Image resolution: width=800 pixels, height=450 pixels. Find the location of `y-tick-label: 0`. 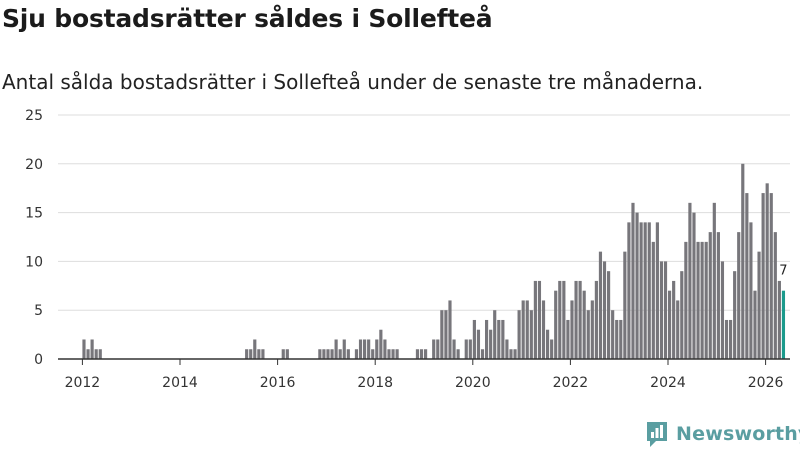

y-tick-label: 0 is located at coordinates (38, 360).